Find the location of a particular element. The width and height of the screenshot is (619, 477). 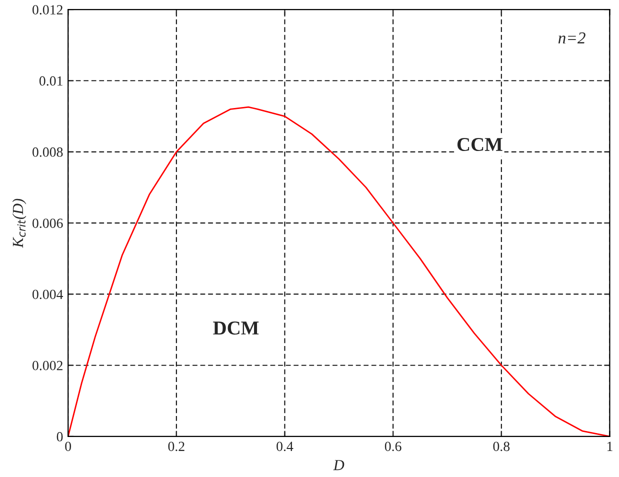

x-tick-label: 1 is located at coordinates (609, 446).